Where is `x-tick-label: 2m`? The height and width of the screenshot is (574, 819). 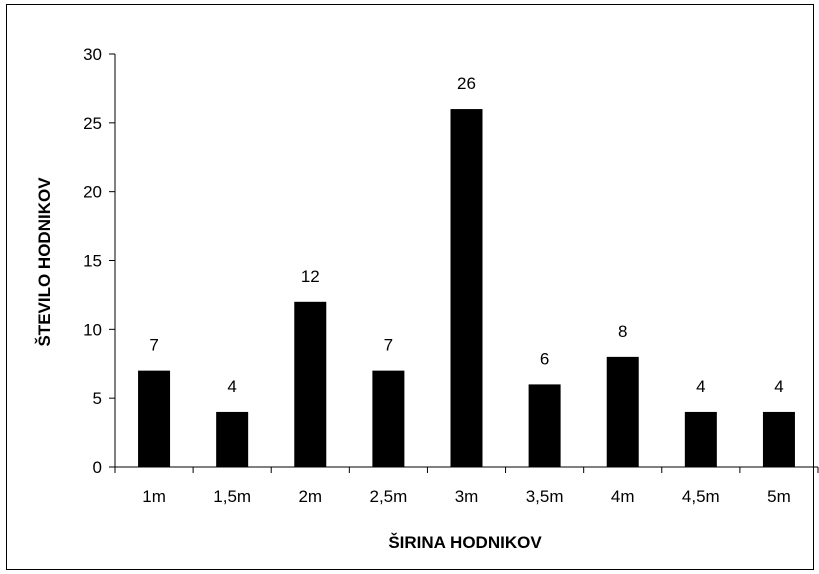 x-tick-label: 2m is located at coordinates (310, 496).